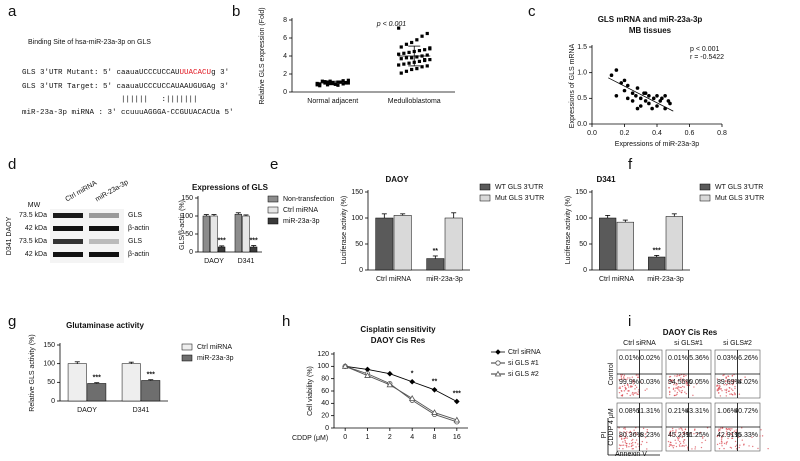  Describe the element at coordinates (631, 454) in the screenshot. I see `flow-x-label: Annexin V` at that location.